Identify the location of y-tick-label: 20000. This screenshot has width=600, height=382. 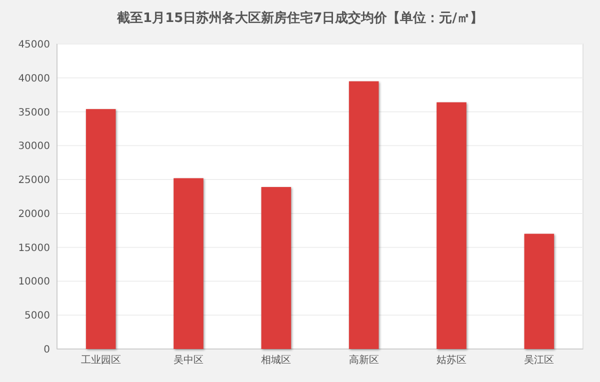
(34, 214).